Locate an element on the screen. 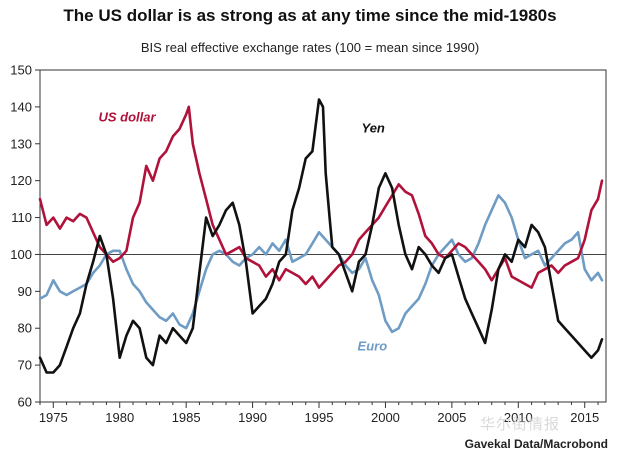 The height and width of the screenshot is (459, 620). series-label-euro: Euro is located at coordinates (373, 345).